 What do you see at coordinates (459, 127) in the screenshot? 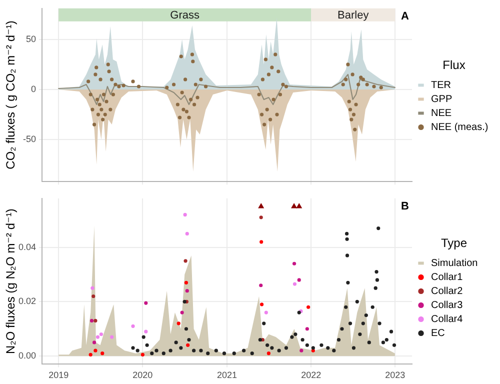
I see `legend-label: NEE (meas.)` at bounding box center [459, 127].